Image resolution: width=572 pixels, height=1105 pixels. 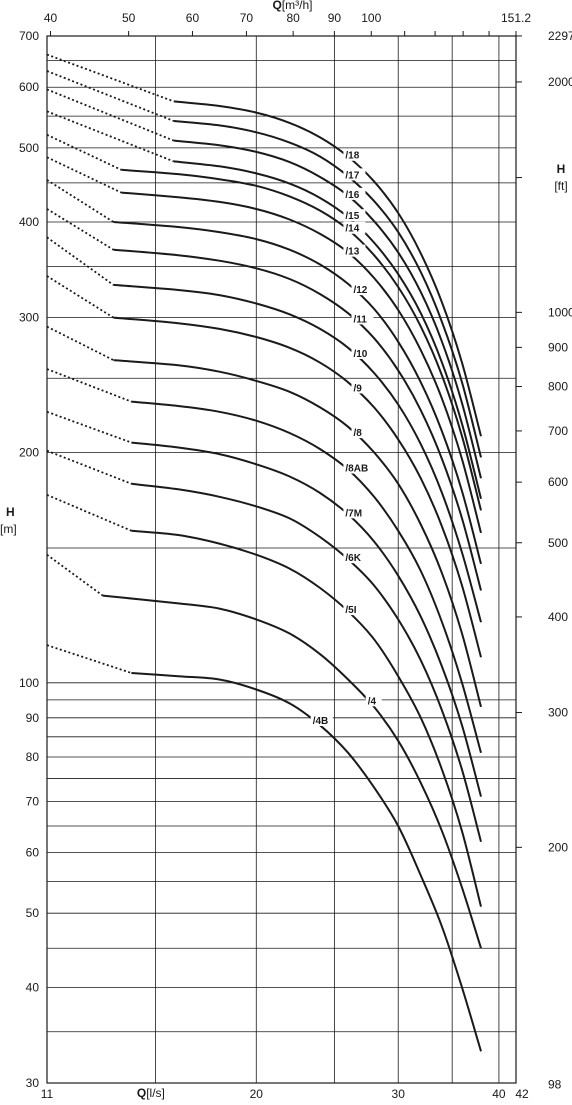 I want to click on curve-label: /17, so click(x=352, y=175).